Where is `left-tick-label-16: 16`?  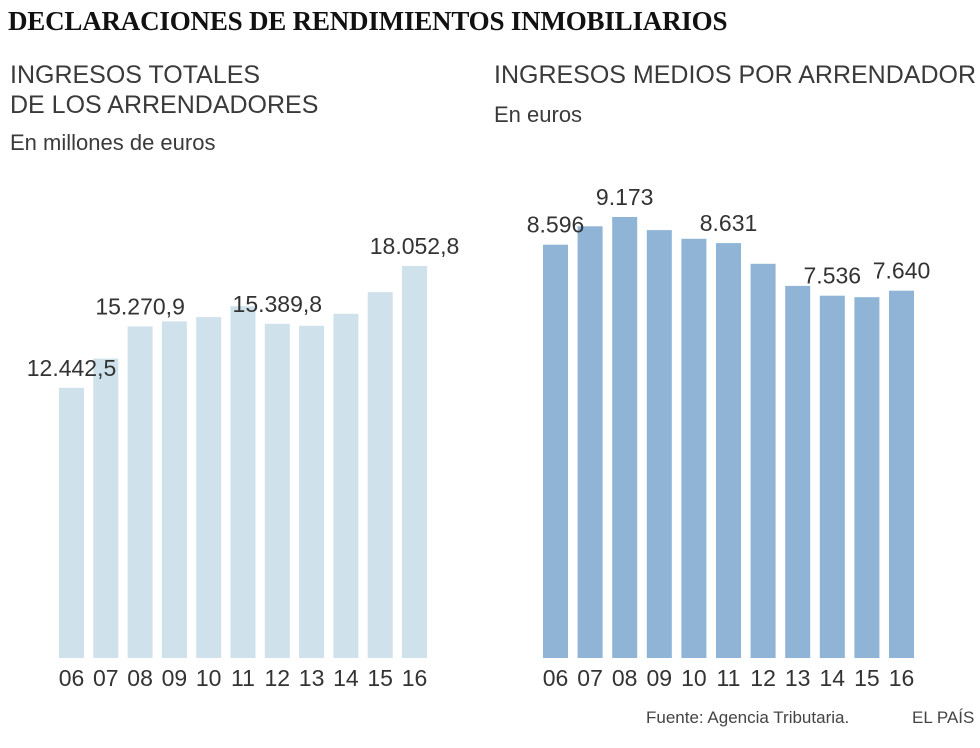 left-tick-label-16: 16 is located at coordinates (415, 678).